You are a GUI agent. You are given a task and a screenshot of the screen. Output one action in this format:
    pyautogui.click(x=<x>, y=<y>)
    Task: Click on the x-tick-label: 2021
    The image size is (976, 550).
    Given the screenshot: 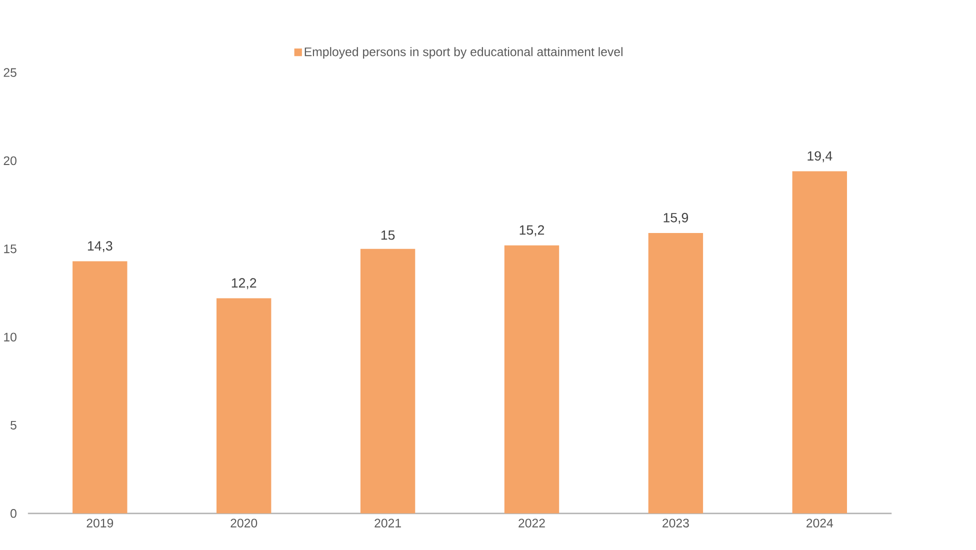 What is the action you would take?
    pyautogui.click(x=387, y=523)
    